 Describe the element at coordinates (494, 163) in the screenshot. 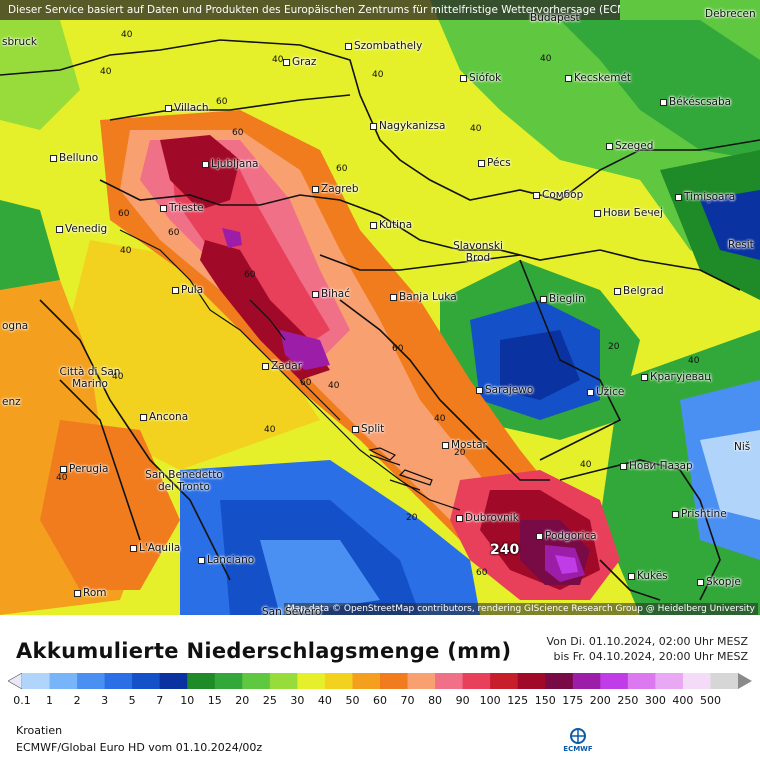

I see `city-label: Pécs` at that location.